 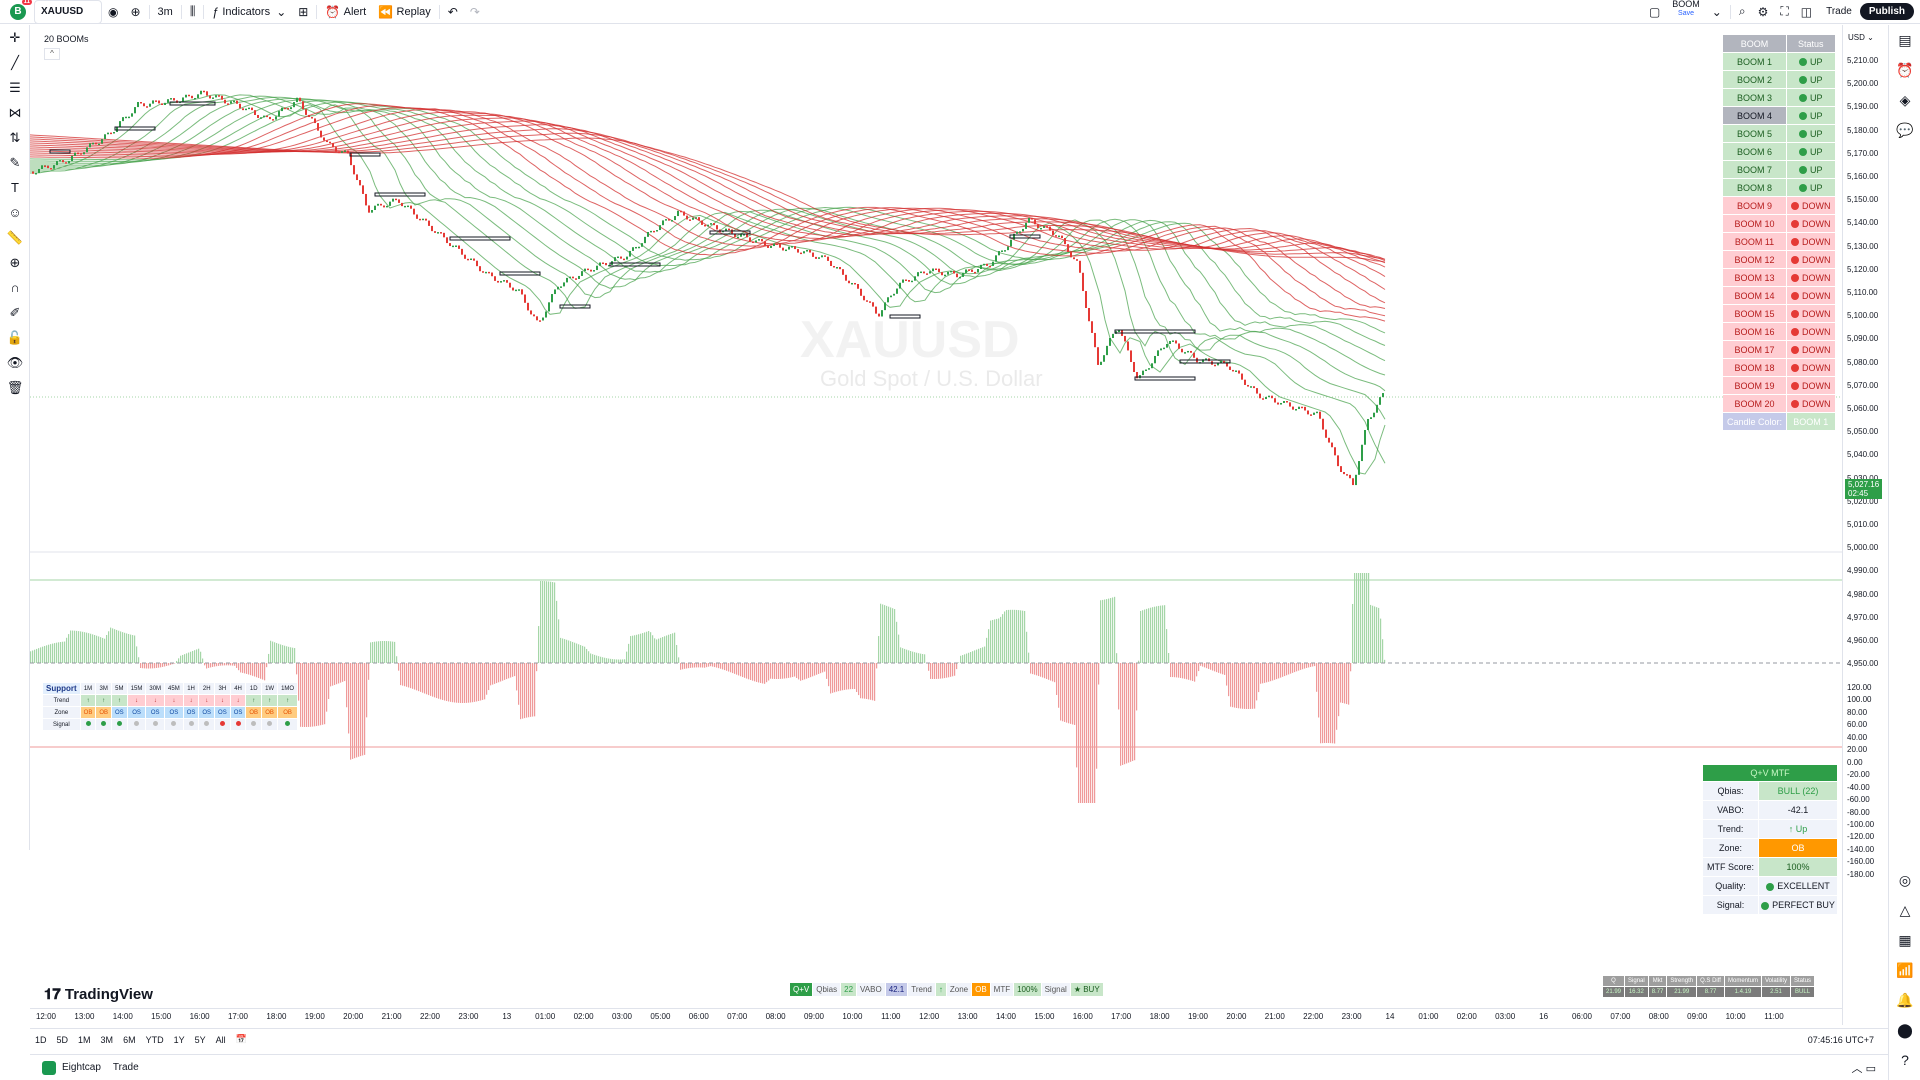 I want to click on indicator-legend: 20 BOOMs, so click(x=66, y=39).